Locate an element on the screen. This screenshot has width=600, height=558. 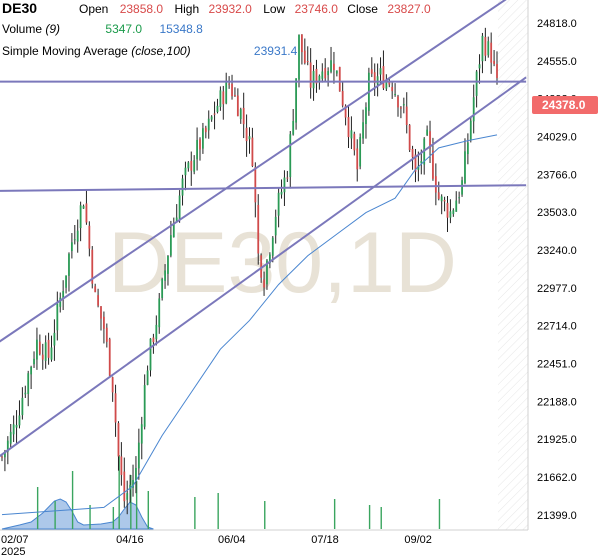
y-tick-label: 21925.0 is located at coordinates (557, 440).